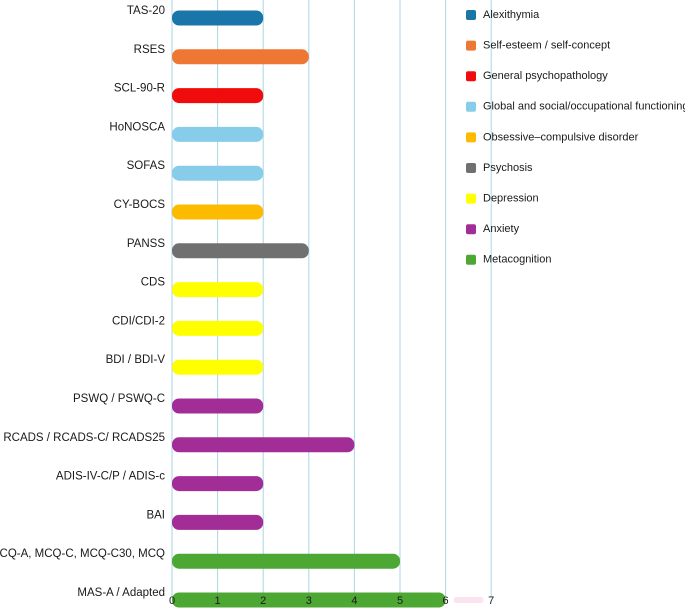 The image size is (685, 609). What do you see at coordinates (136, 360) in the screenshot?
I see `category-label: BDI / BDI-V` at bounding box center [136, 360].